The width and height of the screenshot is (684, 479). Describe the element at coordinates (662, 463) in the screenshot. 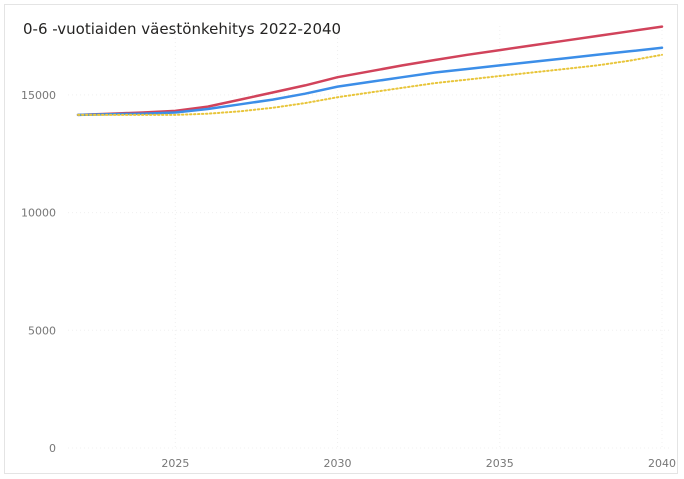

I see `x-tick-label: 2040` at that location.